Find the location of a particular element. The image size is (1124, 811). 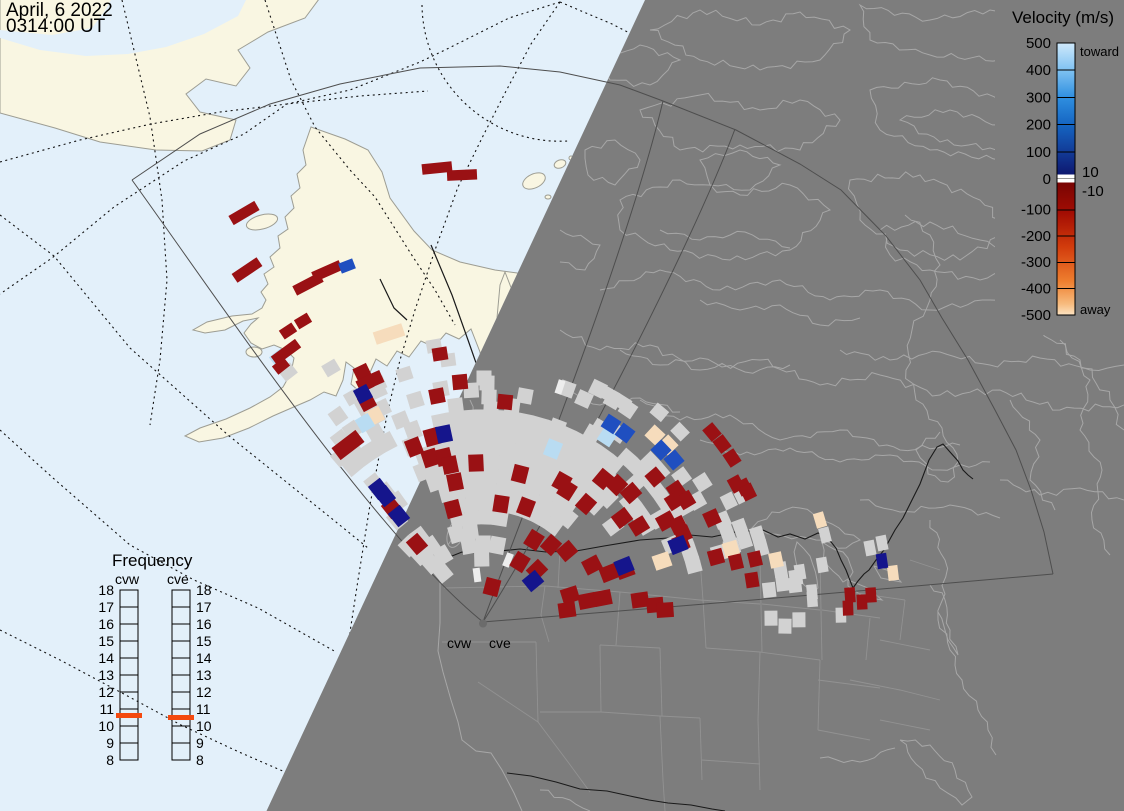

svg-text: 300 is located at coordinates (1038, 97).